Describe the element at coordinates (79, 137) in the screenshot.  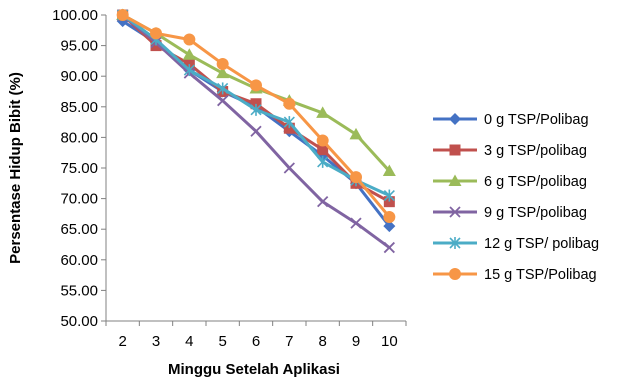
I see `y-tick-label: 80.00` at that location.